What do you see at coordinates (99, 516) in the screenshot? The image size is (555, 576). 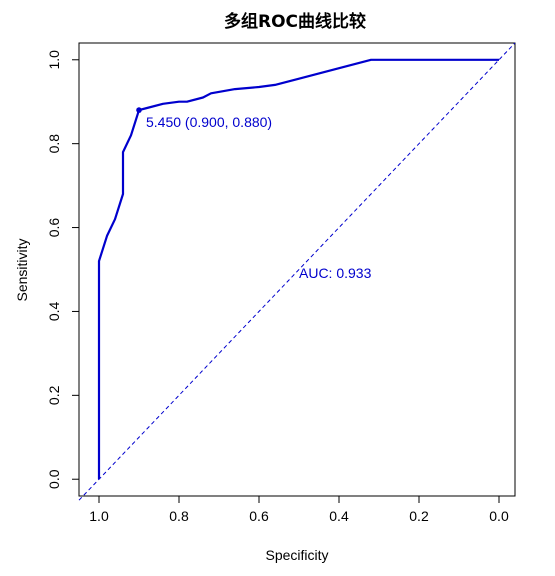 I see `x-tick-label: 1.0` at bounding box center [99, 516].